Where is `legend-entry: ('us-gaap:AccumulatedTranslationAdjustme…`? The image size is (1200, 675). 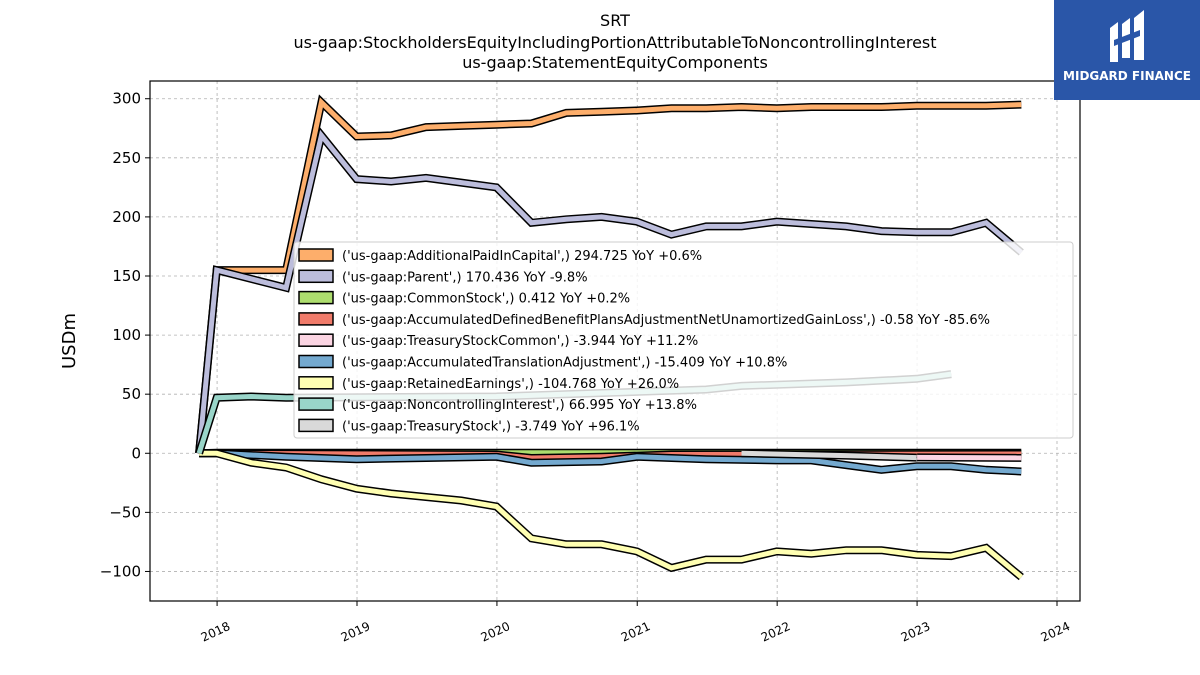
legend-entry: ('us-gaap:AccumulatedTranslationAdjustme… is located at coordinates (564, 363).